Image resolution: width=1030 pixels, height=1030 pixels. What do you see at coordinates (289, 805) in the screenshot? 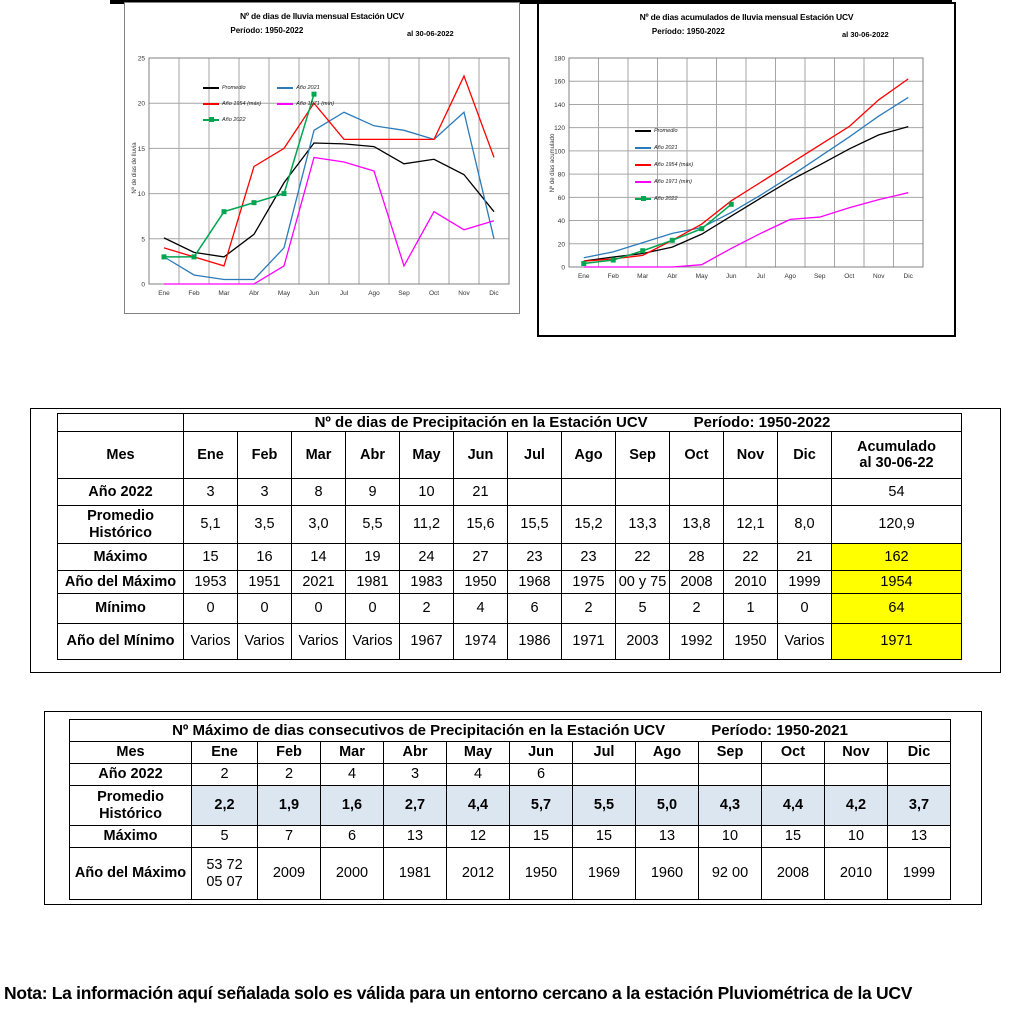
I see `data-cell: 1,9` at bounding box center [289, 805].